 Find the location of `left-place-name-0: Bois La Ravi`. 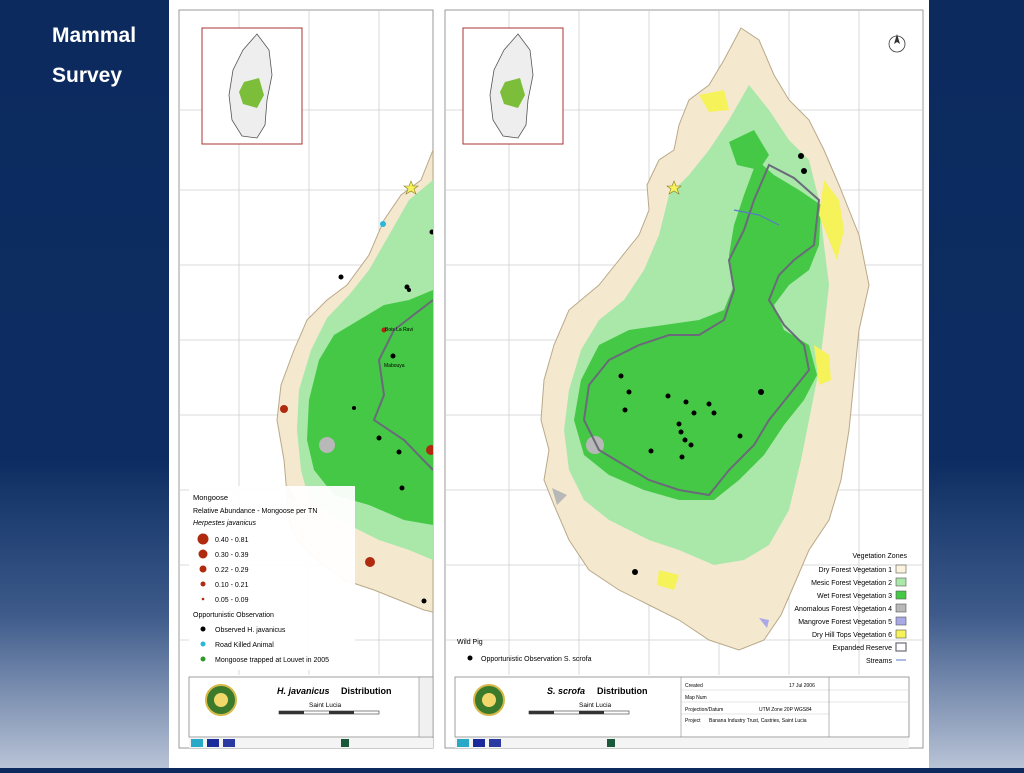

left-place-name-0: Bois La Ravi is located at coordinates (399, 330).